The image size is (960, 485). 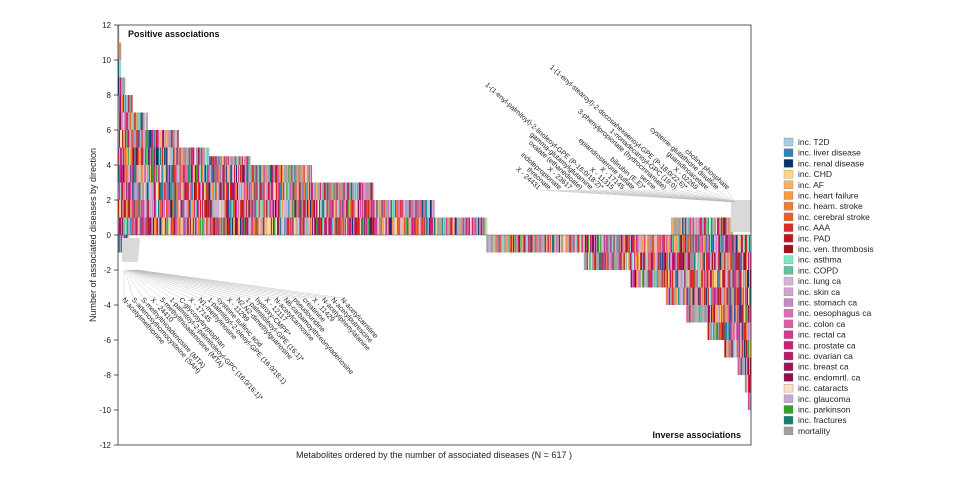 I want to click on legend-label: inc. ovarian ca, so click(x=825, y=356).